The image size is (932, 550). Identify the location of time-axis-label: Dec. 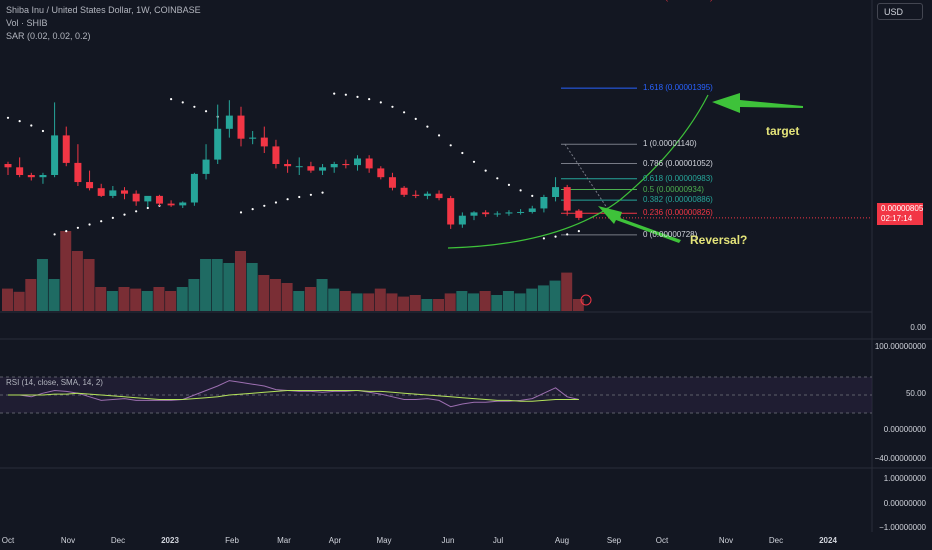
(776, 540).